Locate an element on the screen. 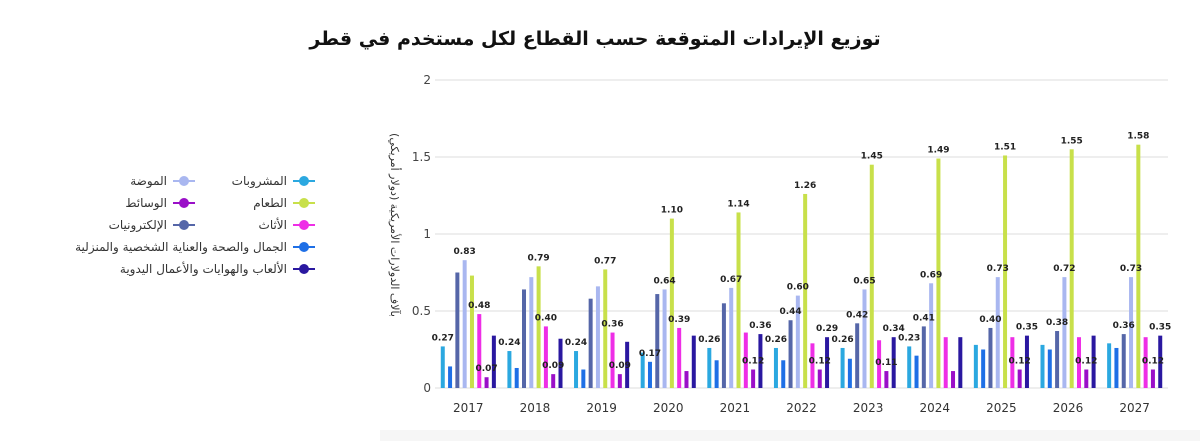 Image resolution: width=1200 pixels, height=441 pixels. data-label: 0.79 is located at coordinates (538, 258).